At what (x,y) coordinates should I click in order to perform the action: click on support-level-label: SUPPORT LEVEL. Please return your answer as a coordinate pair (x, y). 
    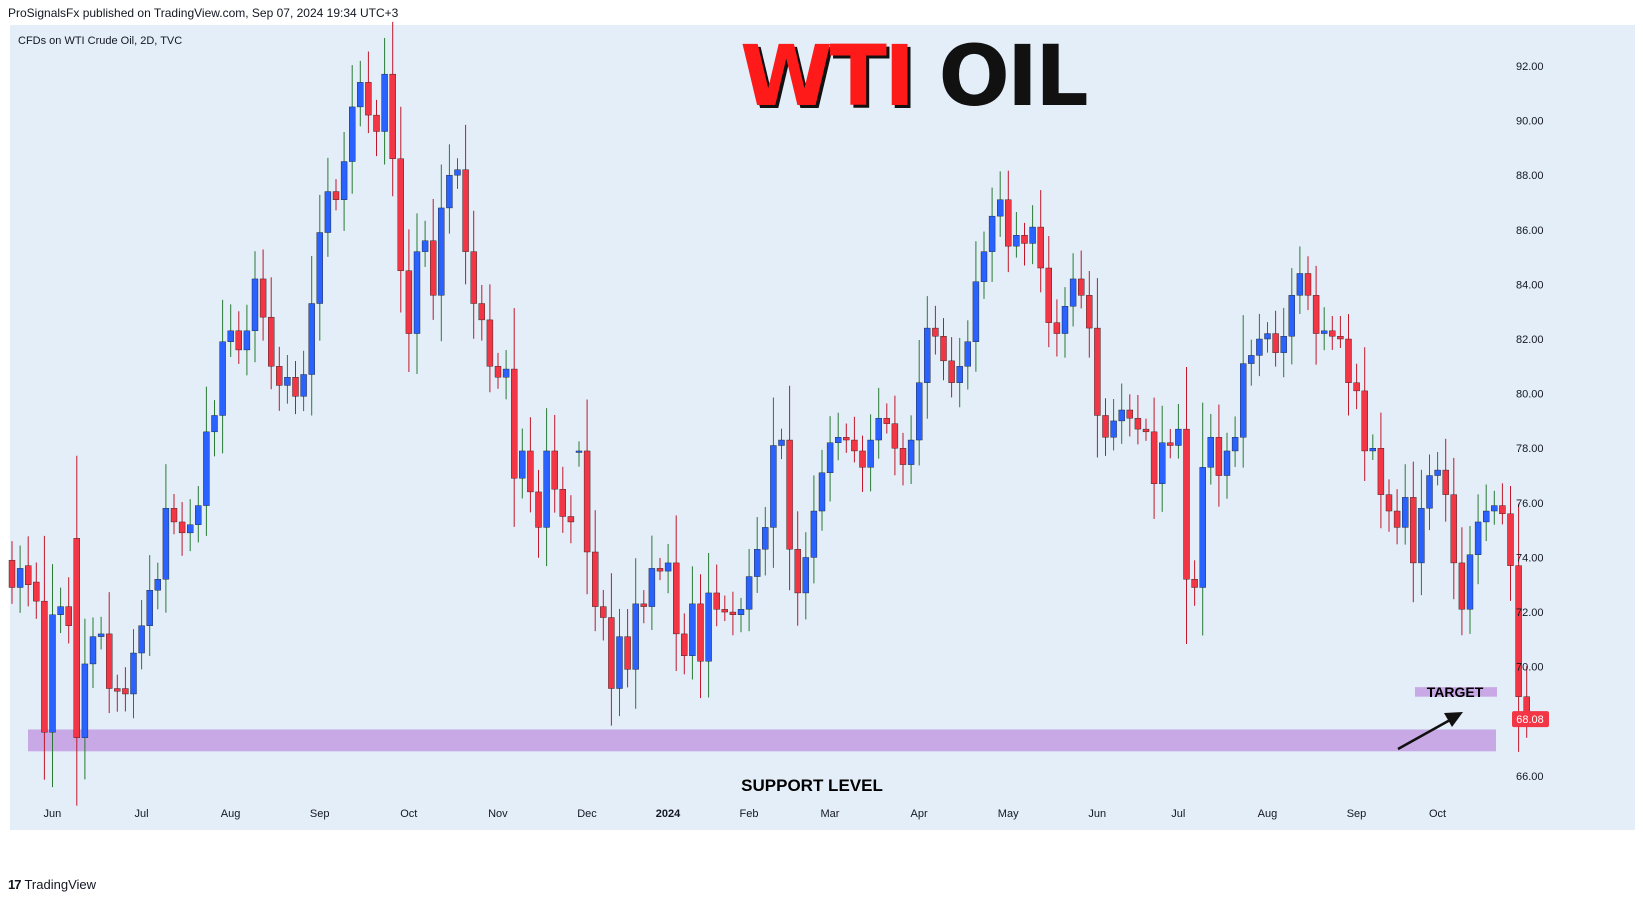
    Looking at the image, I should click on (812, 785).